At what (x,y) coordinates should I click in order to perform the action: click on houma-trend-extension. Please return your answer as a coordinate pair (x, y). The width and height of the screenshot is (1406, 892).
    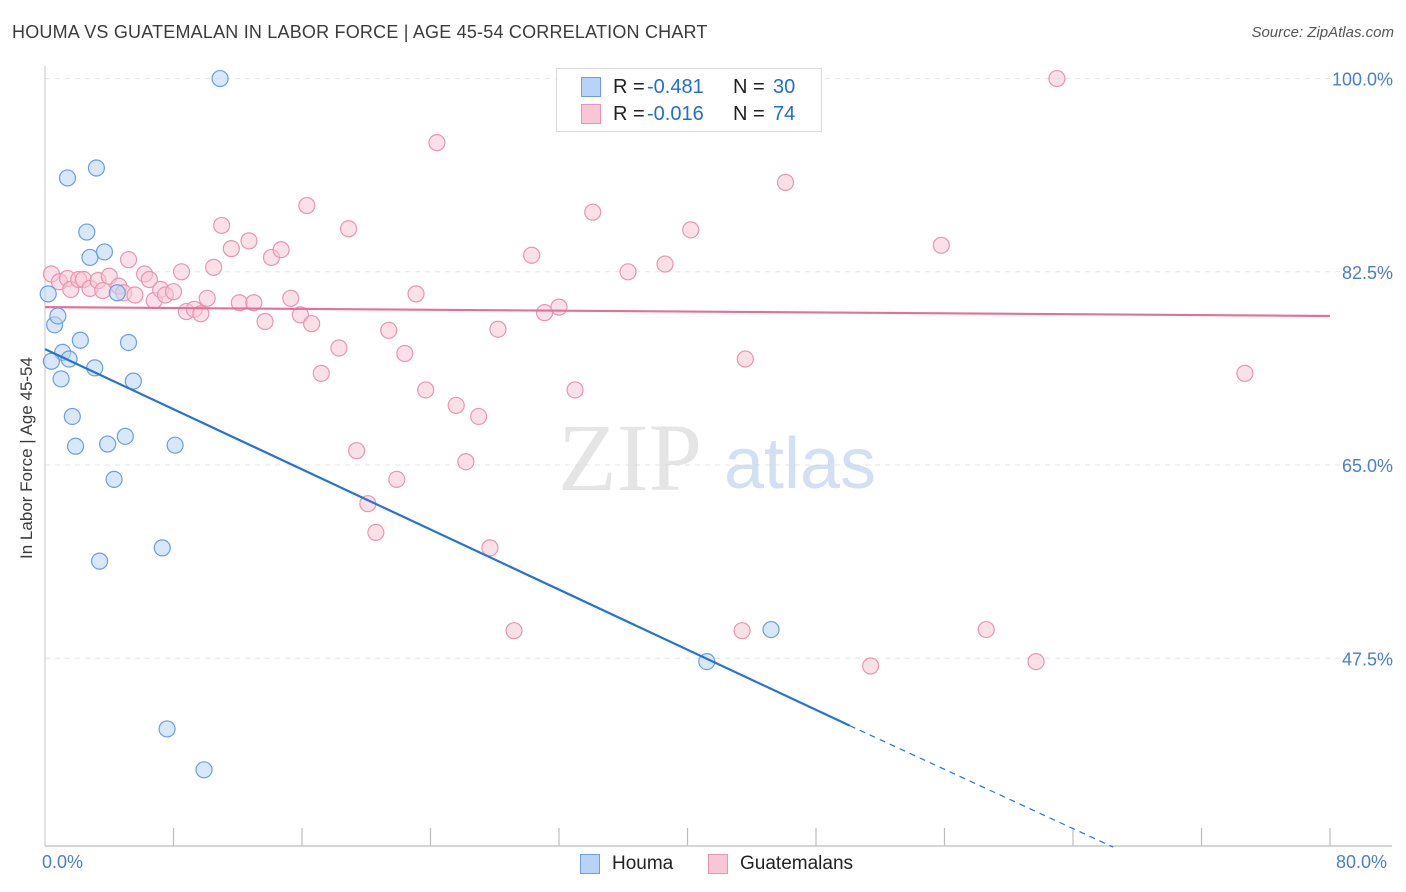
    Looking at the image, I should click on (981, 786).